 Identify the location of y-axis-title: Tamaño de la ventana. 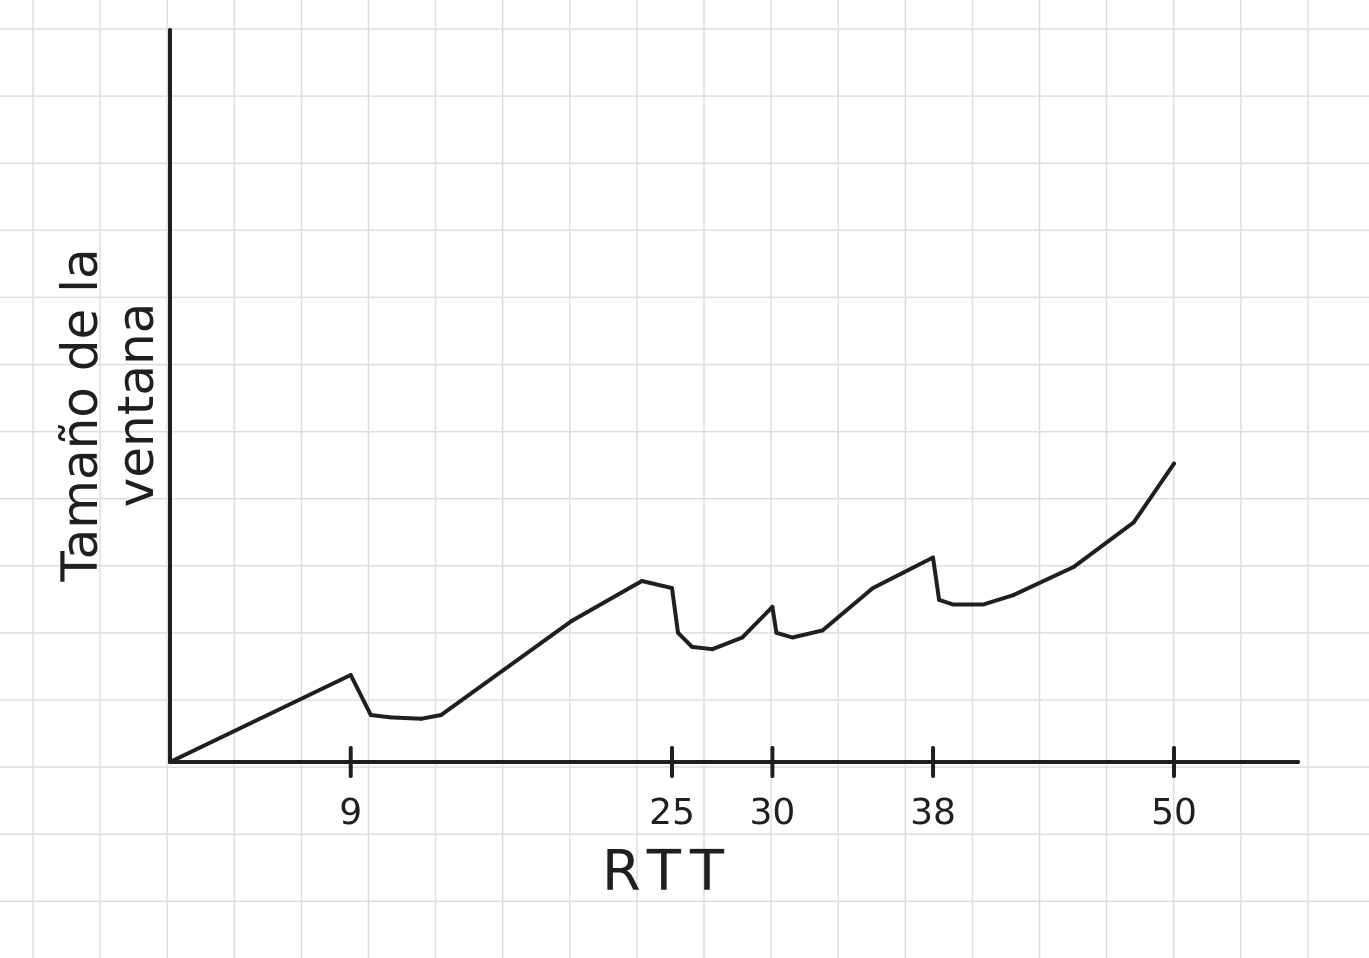
(108, 415).